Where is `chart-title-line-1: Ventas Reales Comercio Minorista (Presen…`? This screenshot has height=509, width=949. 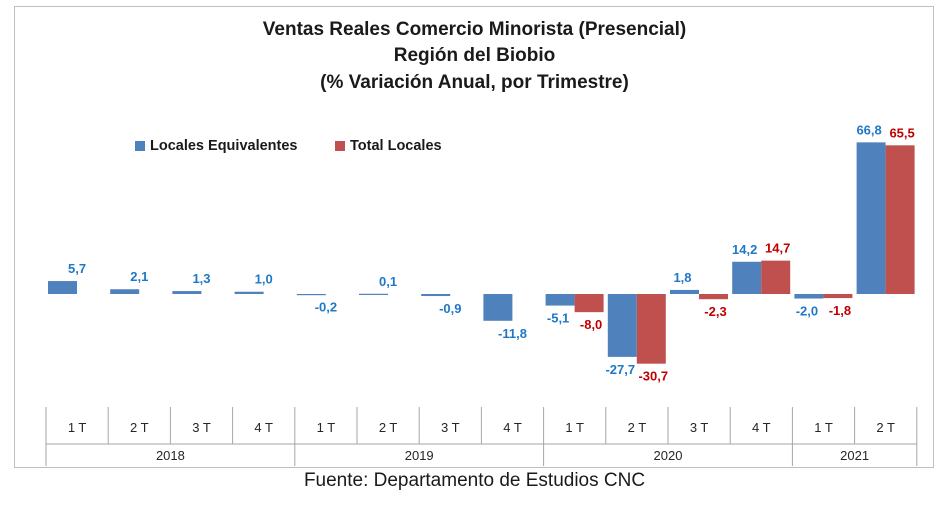
chart-title-line-1: Ventas Reales Comercio Minorista (Presen… is located at coordinates (474, 29).